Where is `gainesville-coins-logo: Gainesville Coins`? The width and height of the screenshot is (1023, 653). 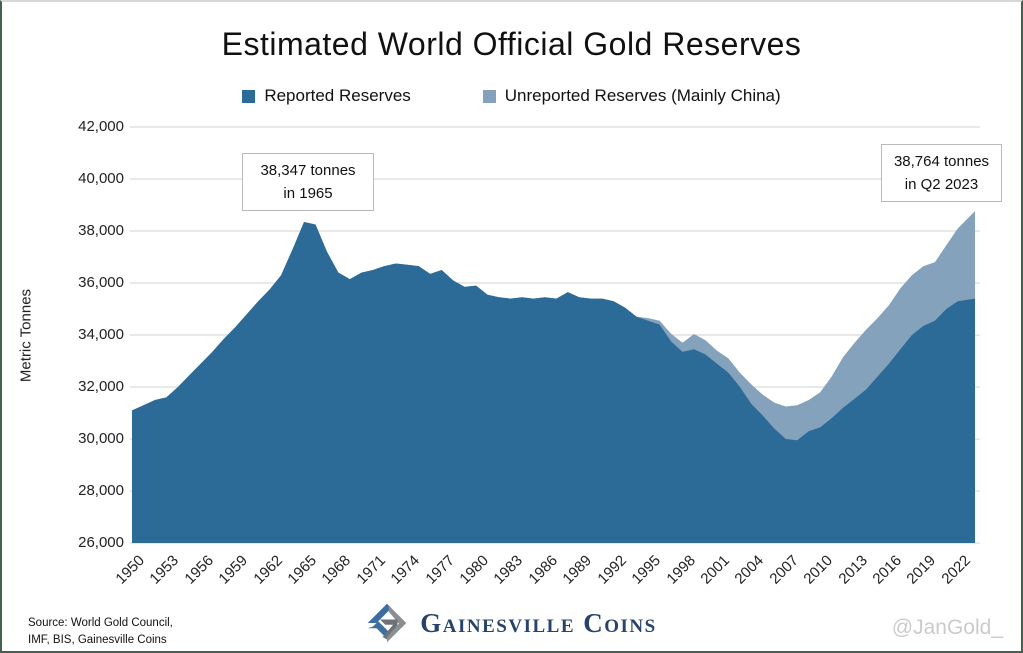 gainesville-coins-logo: Gainesville Coins is located at coordinates (511, 623).